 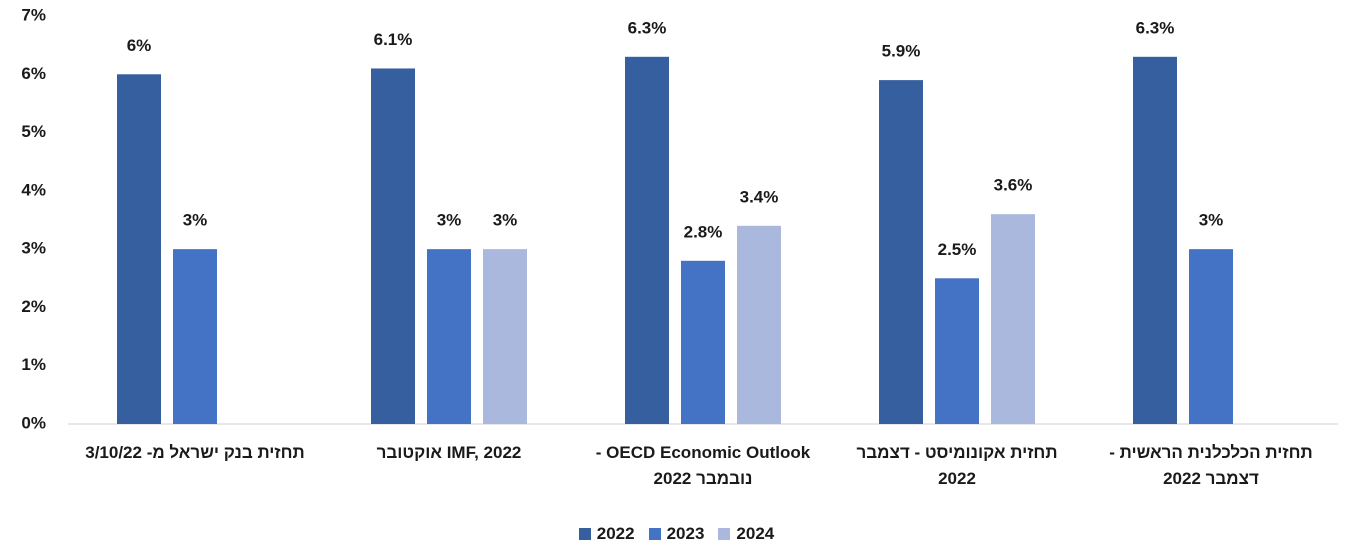 I want to click on legend: 2022 2023 2024, so click(x=676, y=534).